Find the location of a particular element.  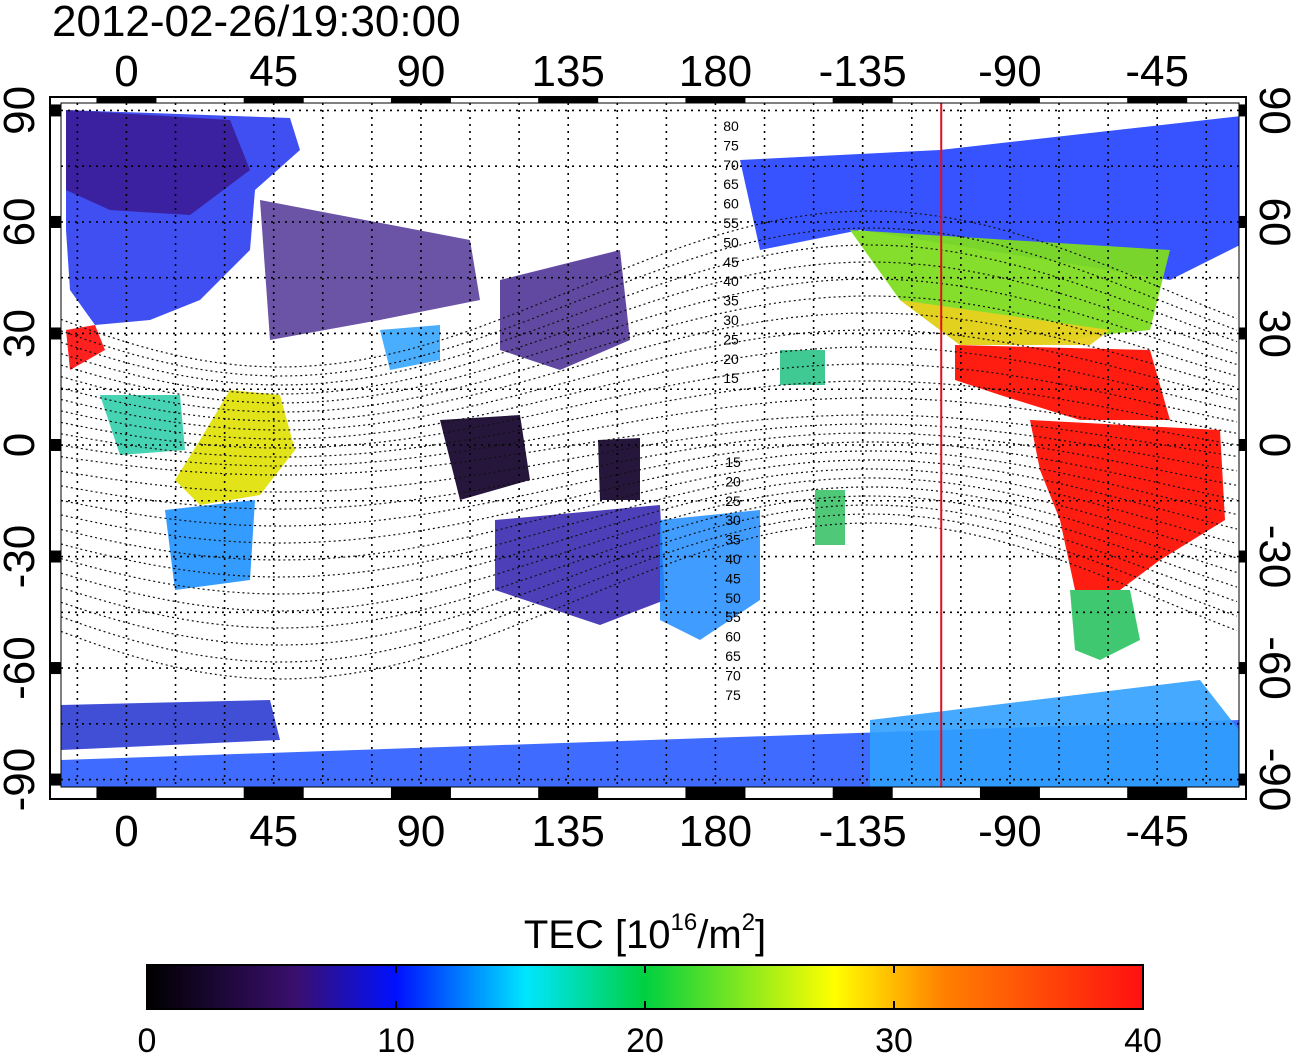

top-lon-label: 45 is located at coordinates (273, 71).